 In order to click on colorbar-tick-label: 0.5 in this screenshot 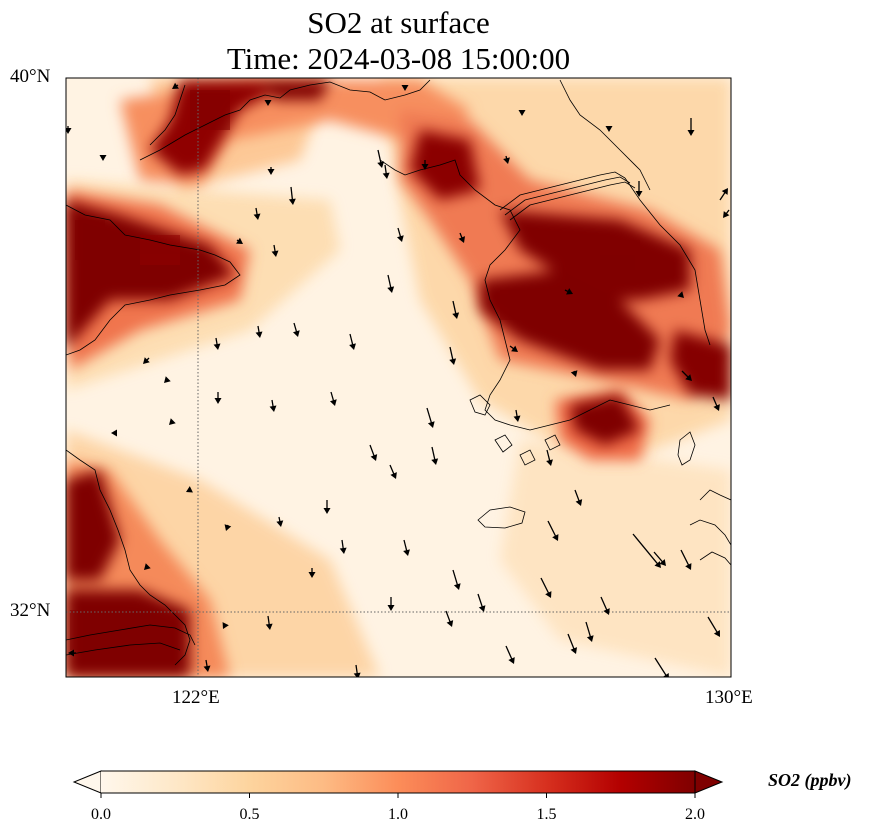, I will do `click(249, 814)`.